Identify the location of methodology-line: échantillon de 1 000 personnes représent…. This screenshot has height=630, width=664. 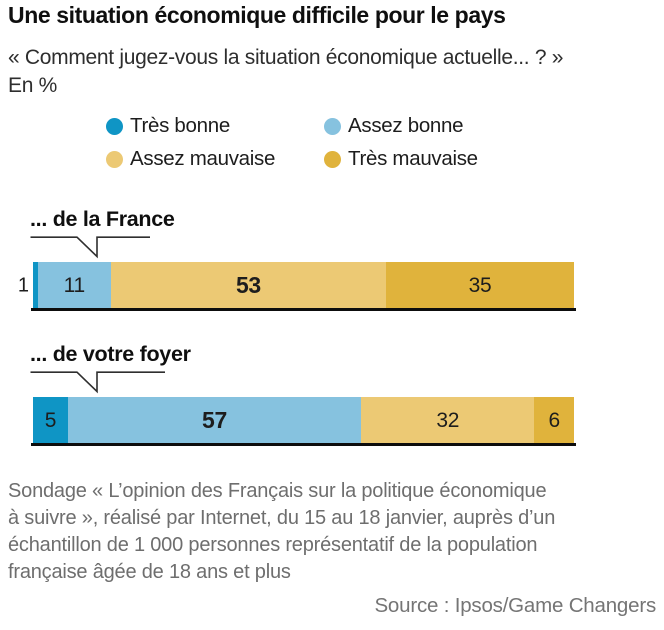
(273, 545).